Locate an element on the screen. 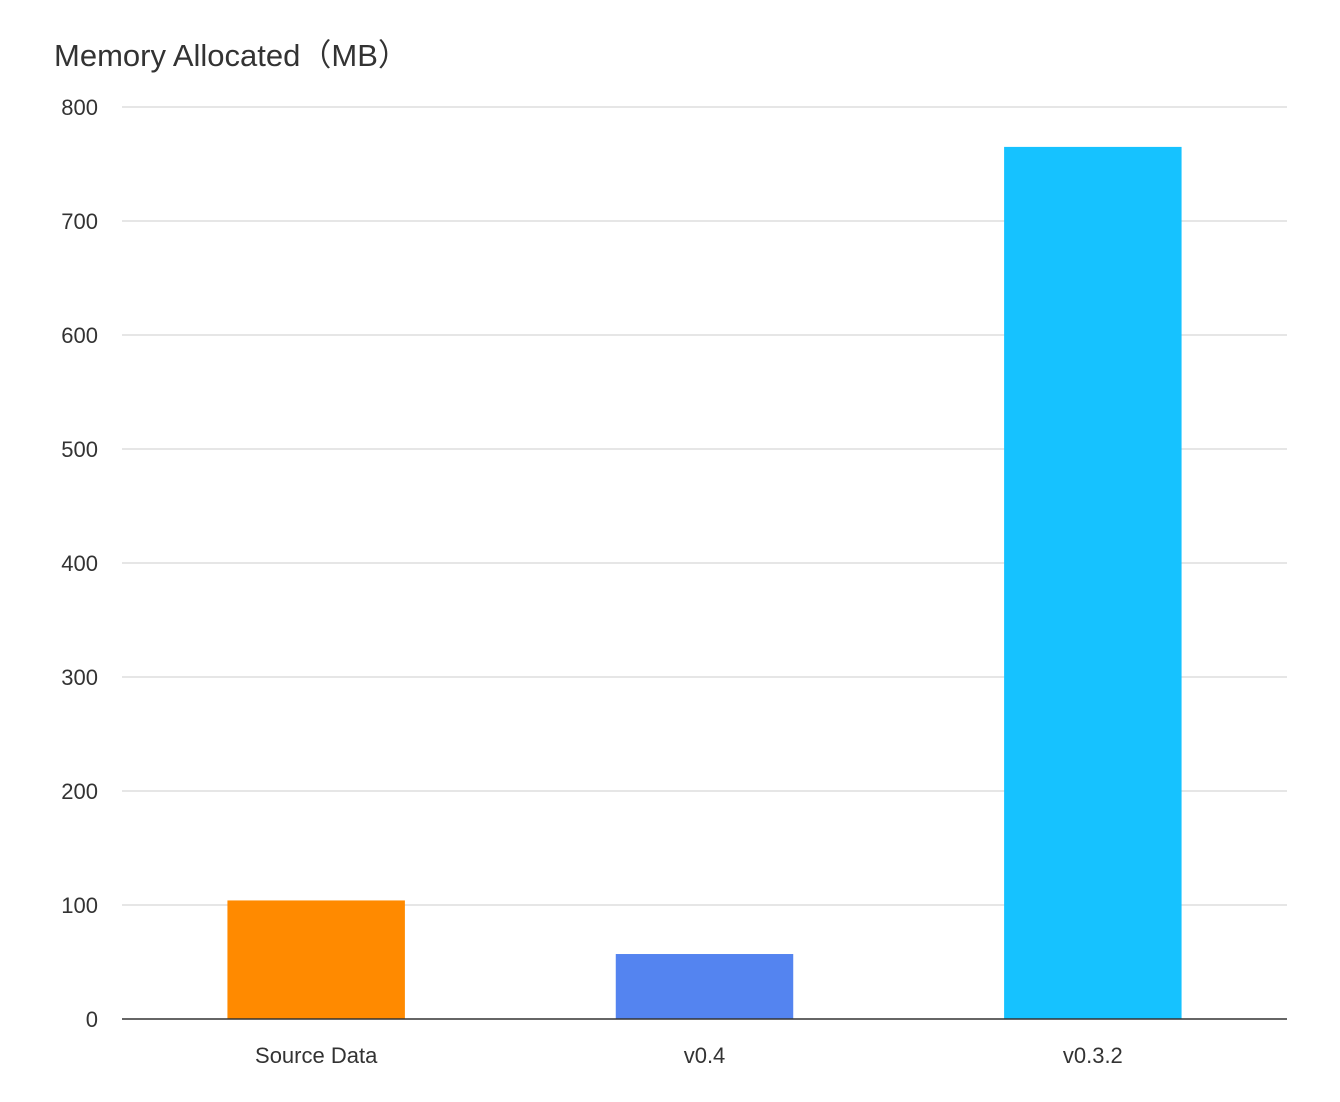  x-axis-labels: Source Data v0.4 v0.3.2 is located at coordinates (689, 1055).